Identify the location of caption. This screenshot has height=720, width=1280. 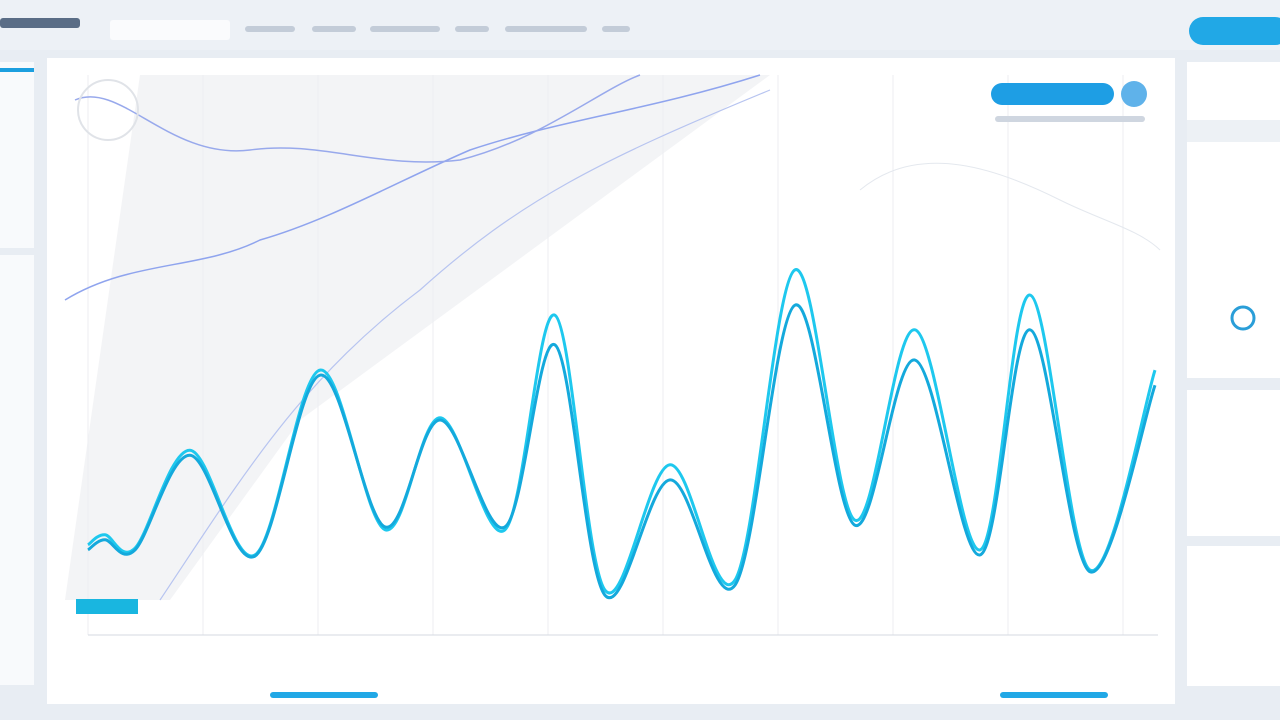
(1070, 119).